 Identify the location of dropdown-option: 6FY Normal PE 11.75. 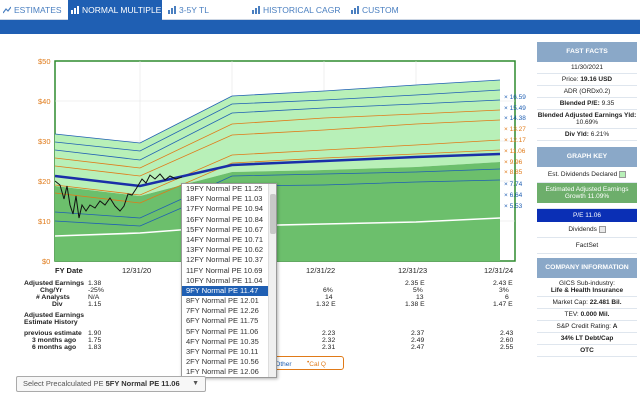
(222, 321).